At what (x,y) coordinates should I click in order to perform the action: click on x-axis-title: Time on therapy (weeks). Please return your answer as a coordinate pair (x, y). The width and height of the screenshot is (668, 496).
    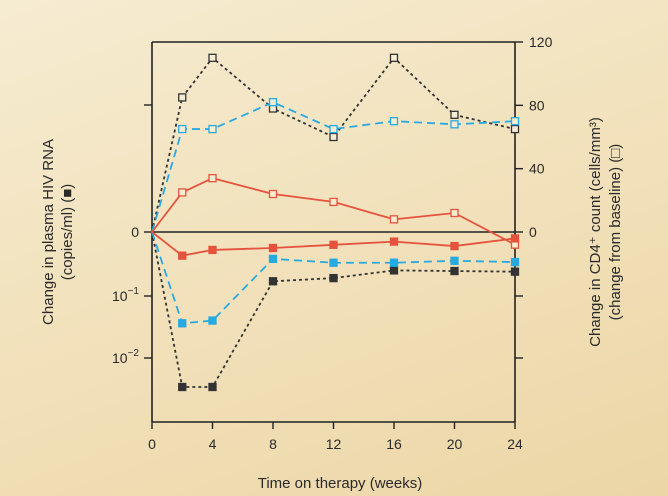
    Looking at the image, I should click on (340, 483).